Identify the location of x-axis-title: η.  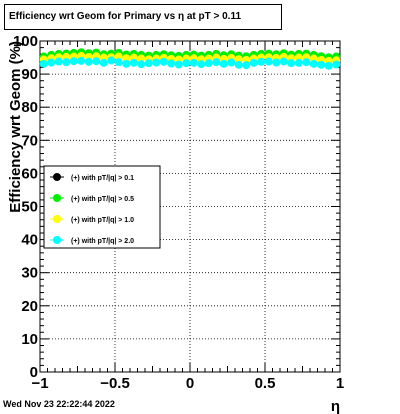
(335, 406).